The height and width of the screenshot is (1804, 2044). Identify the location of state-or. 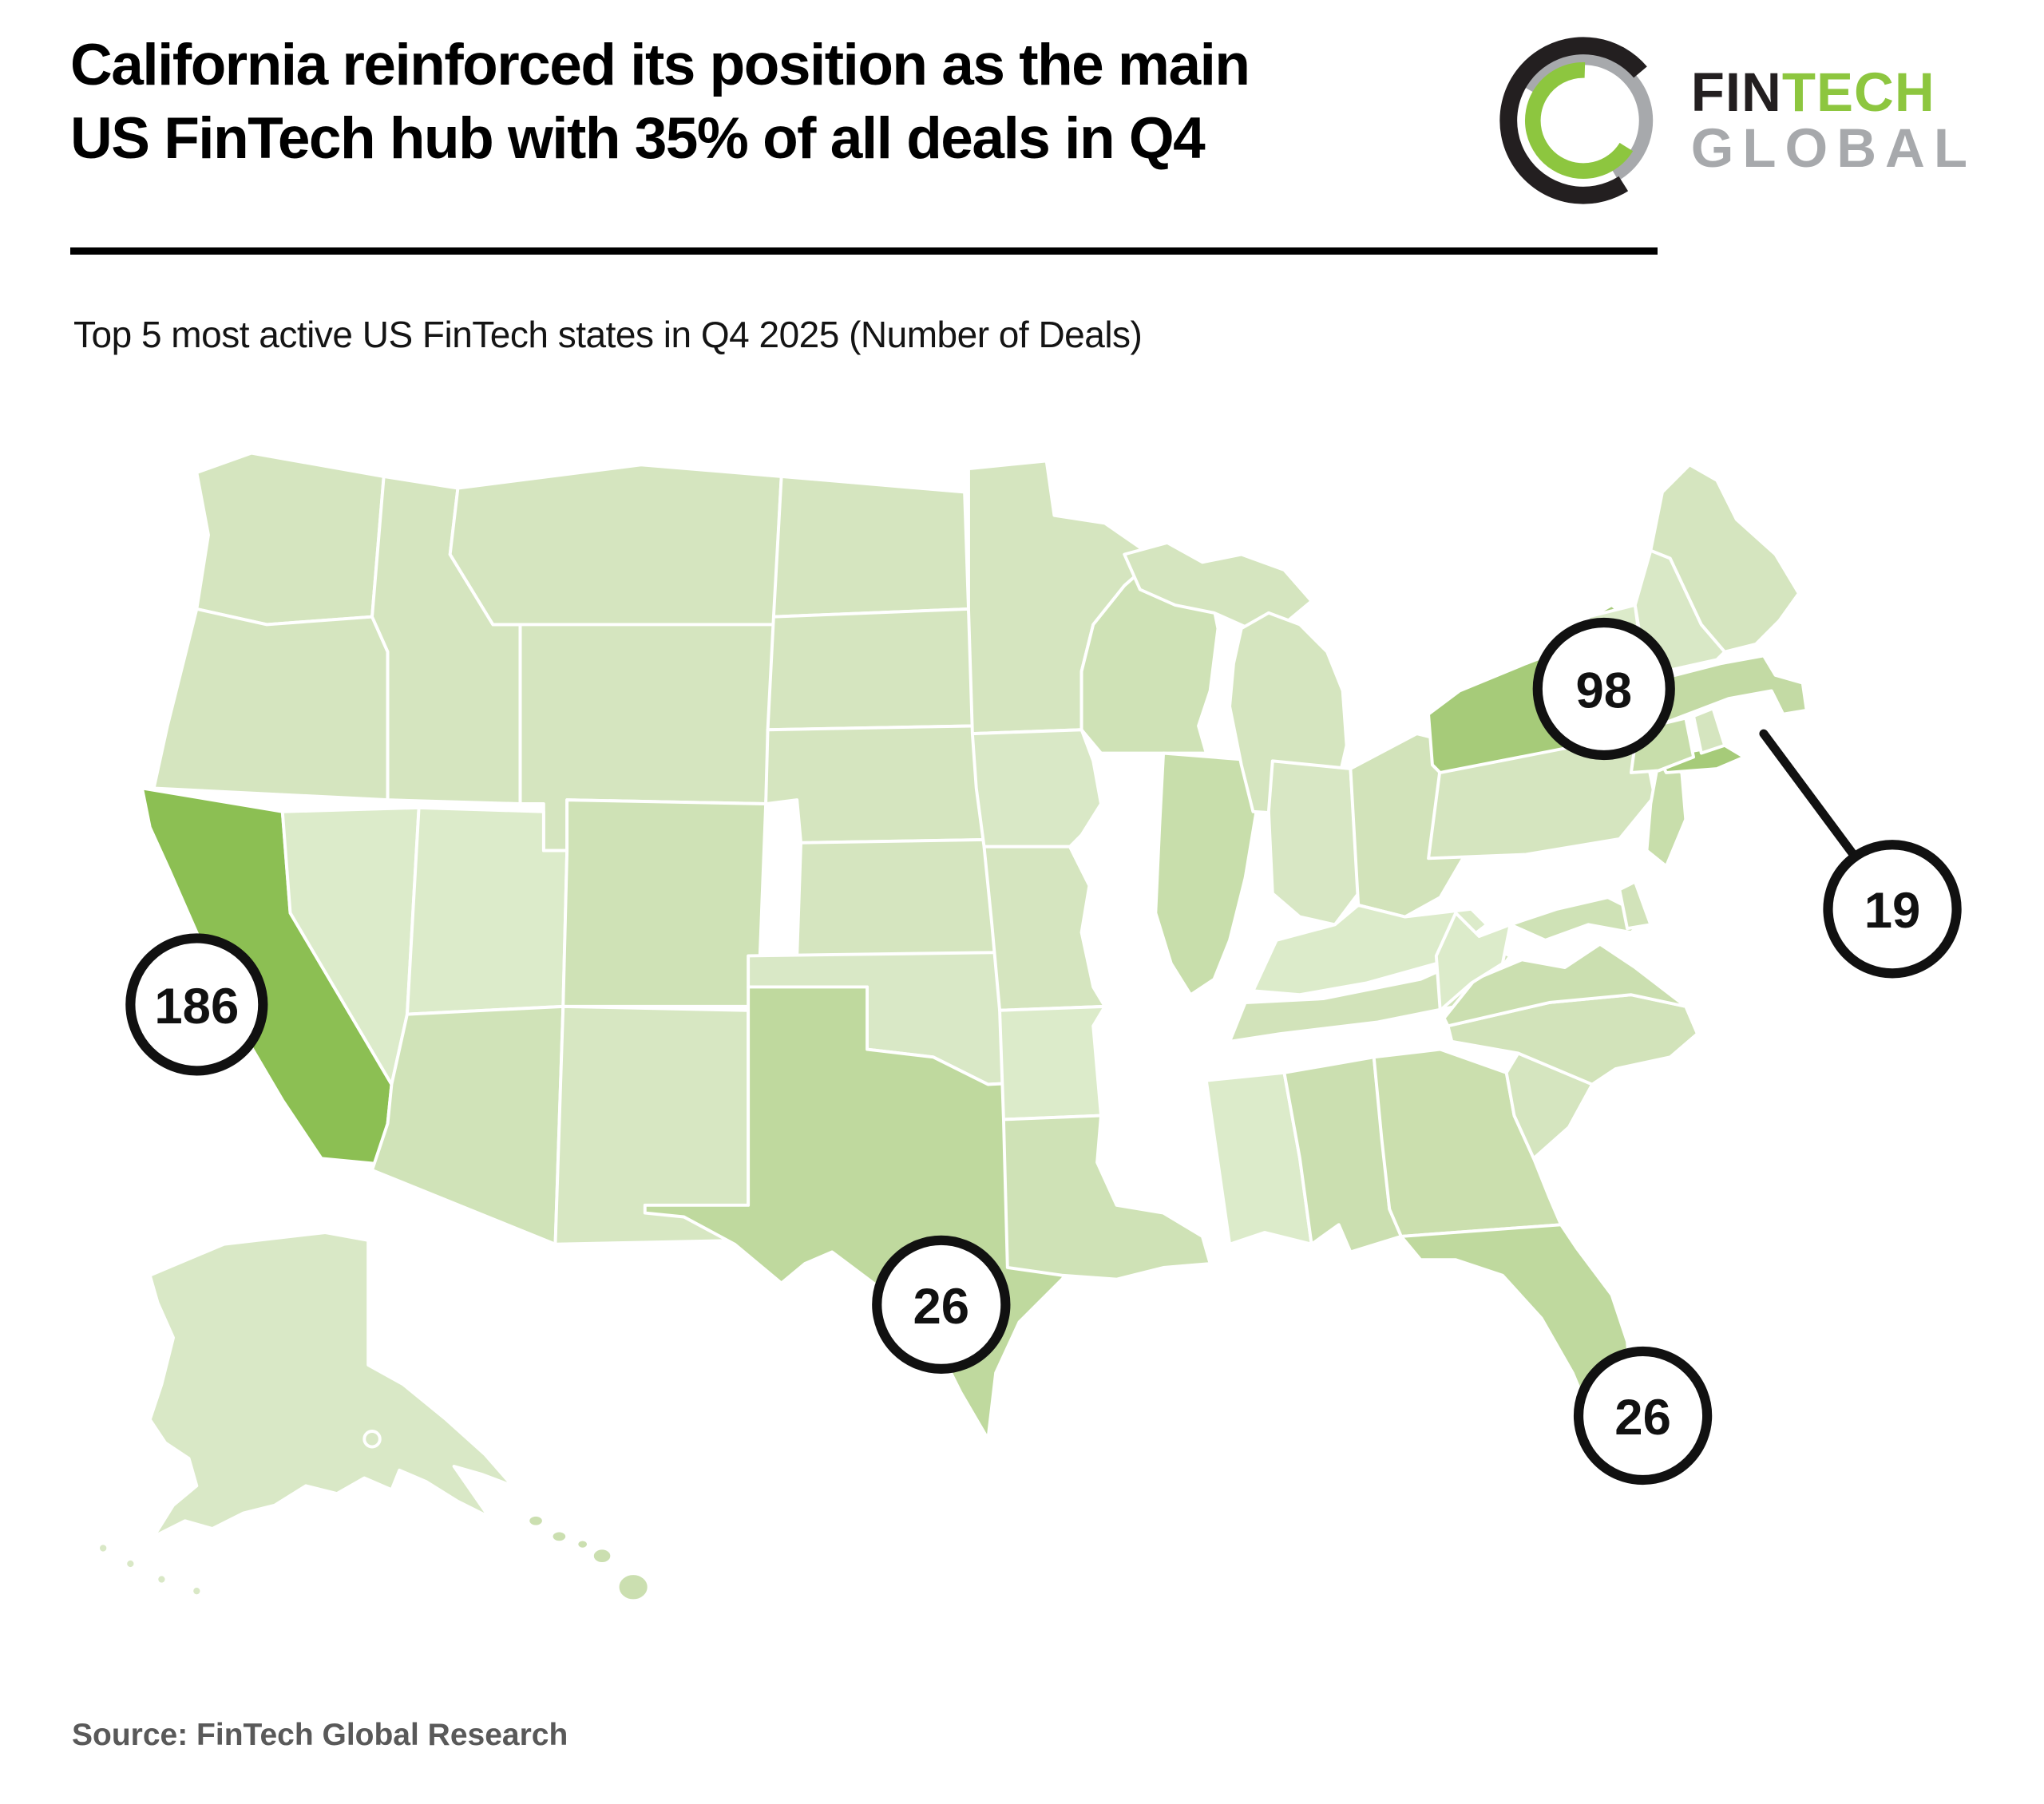
(271, 704).